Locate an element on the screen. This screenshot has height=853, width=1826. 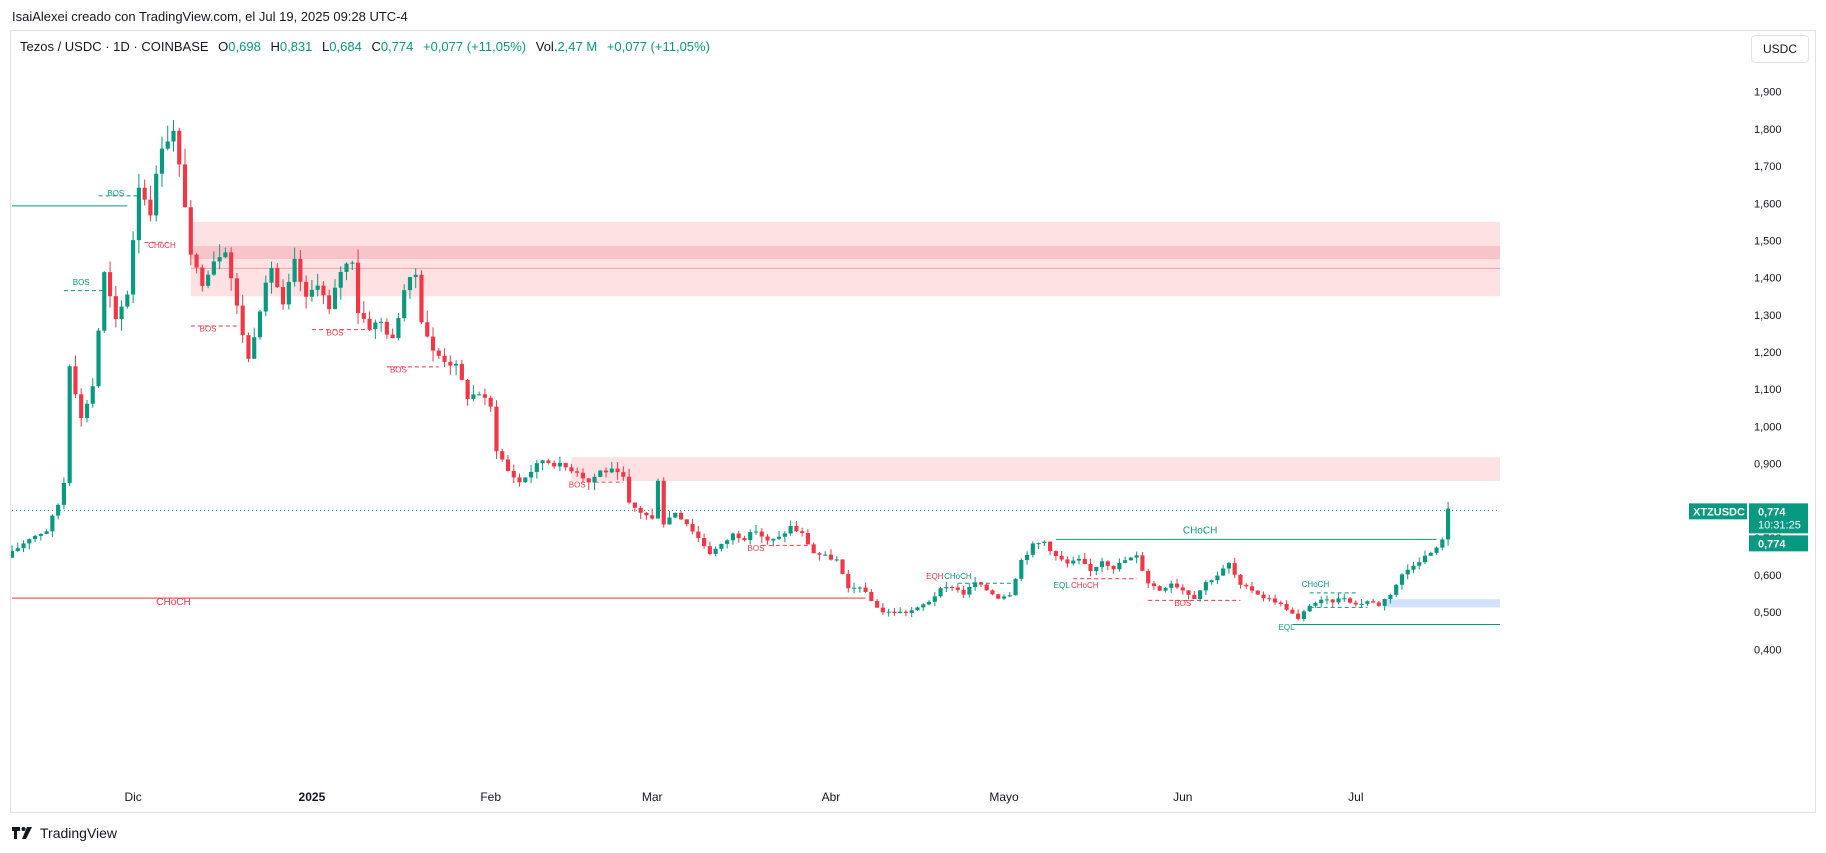
annotation-label-12: CHoCH is located at coordinates (1085, 585).